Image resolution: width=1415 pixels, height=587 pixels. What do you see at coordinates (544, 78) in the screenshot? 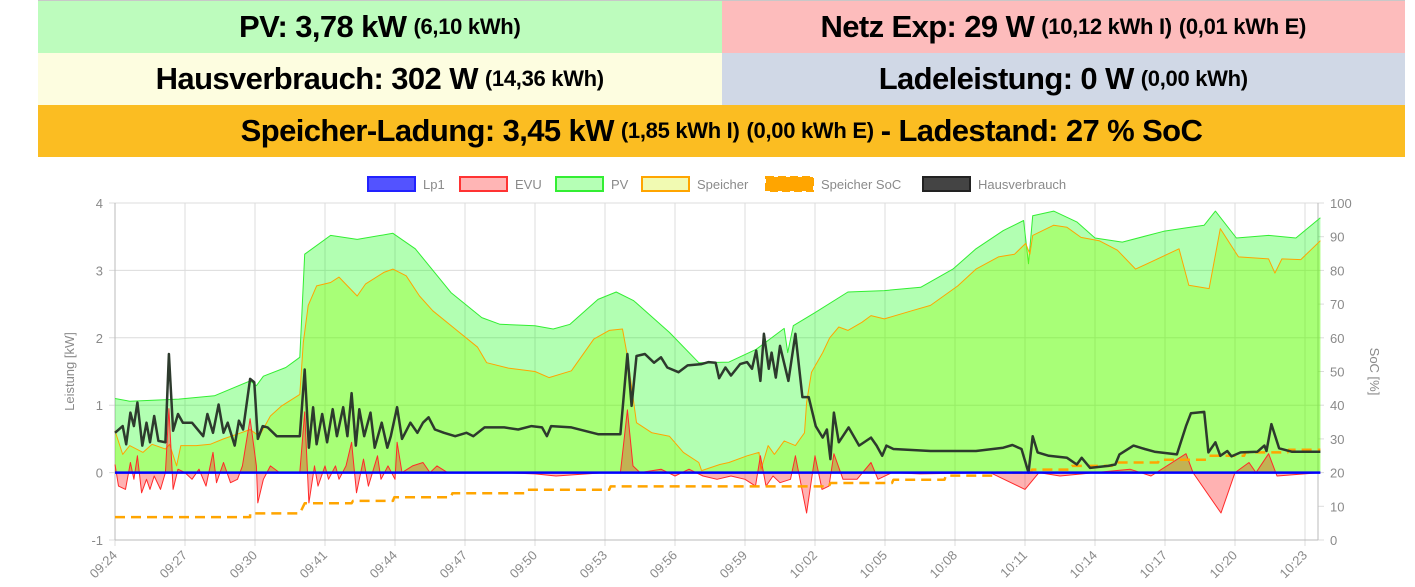
I see `house-energy: (14,36 kWh)` at bounding box center [544, 78].